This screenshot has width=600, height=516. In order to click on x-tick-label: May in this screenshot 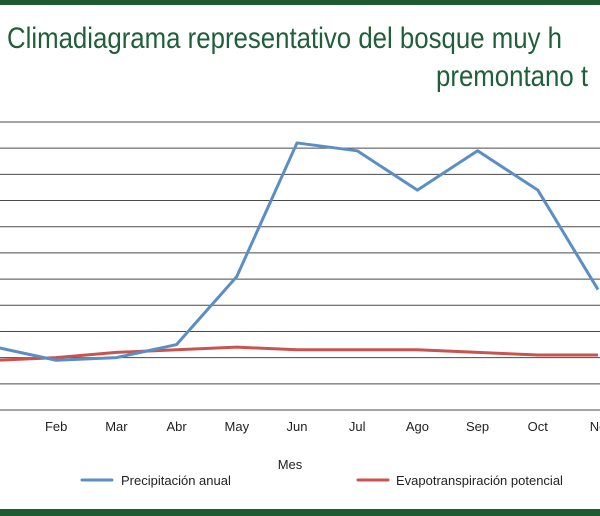, I will do `click(237, 426)`.